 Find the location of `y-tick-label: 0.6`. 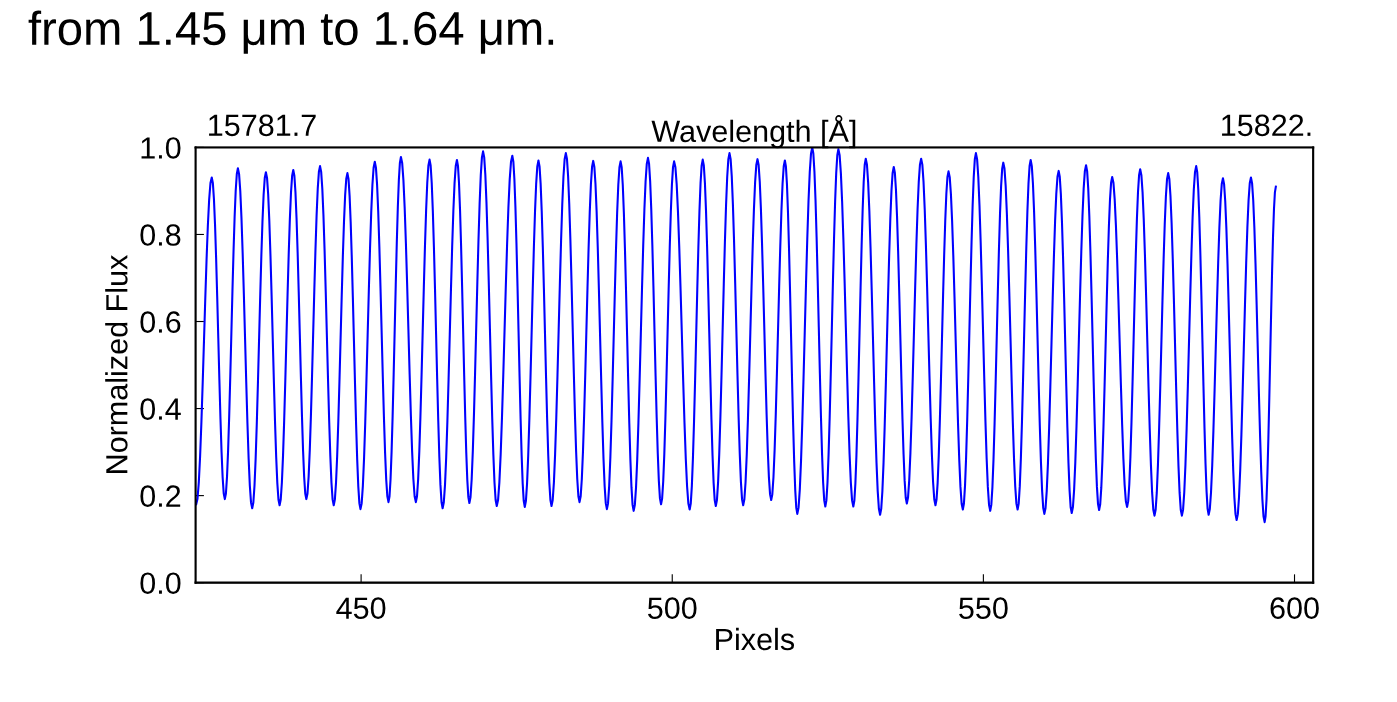

y-tick-label: 0.6 is located at coordinates (160, 322).